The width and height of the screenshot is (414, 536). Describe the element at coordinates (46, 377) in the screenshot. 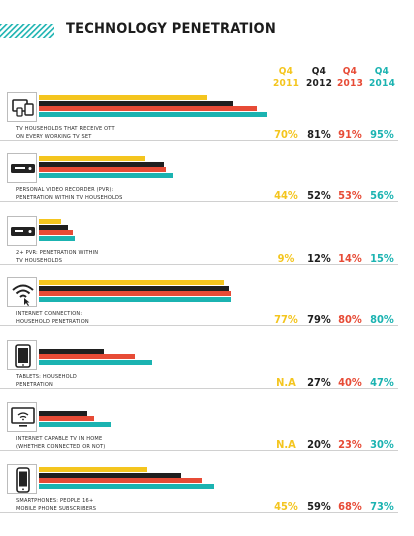

I see `row-label-line: TABLETS: HOUSEHOLD` at that location.